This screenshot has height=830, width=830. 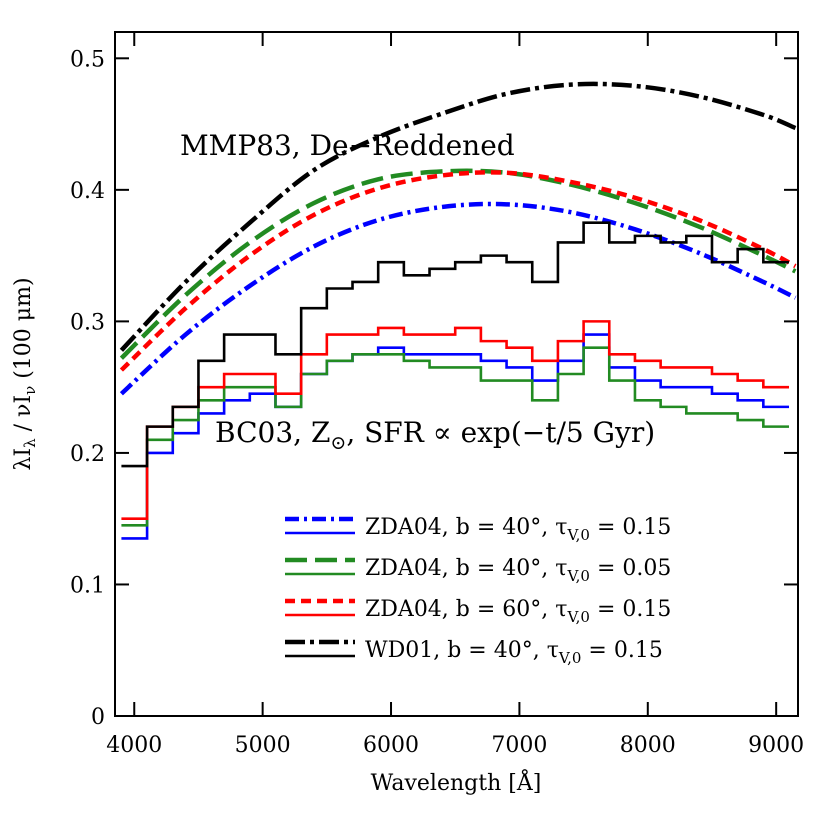 What do you see at coordinates (23, 416) in the screenshot?
I see `y-label-part: / νI` at bounding box center [23, 416].